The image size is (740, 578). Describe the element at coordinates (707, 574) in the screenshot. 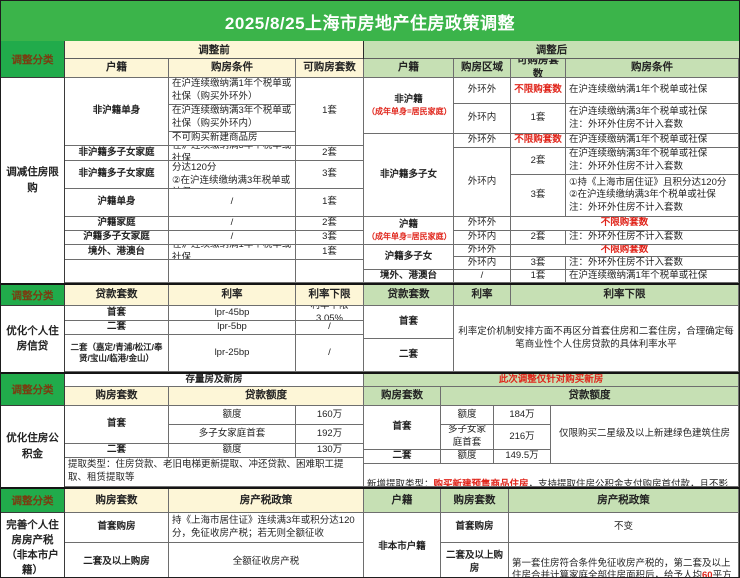

I see `tax-policy-red-value: 60` at that location.